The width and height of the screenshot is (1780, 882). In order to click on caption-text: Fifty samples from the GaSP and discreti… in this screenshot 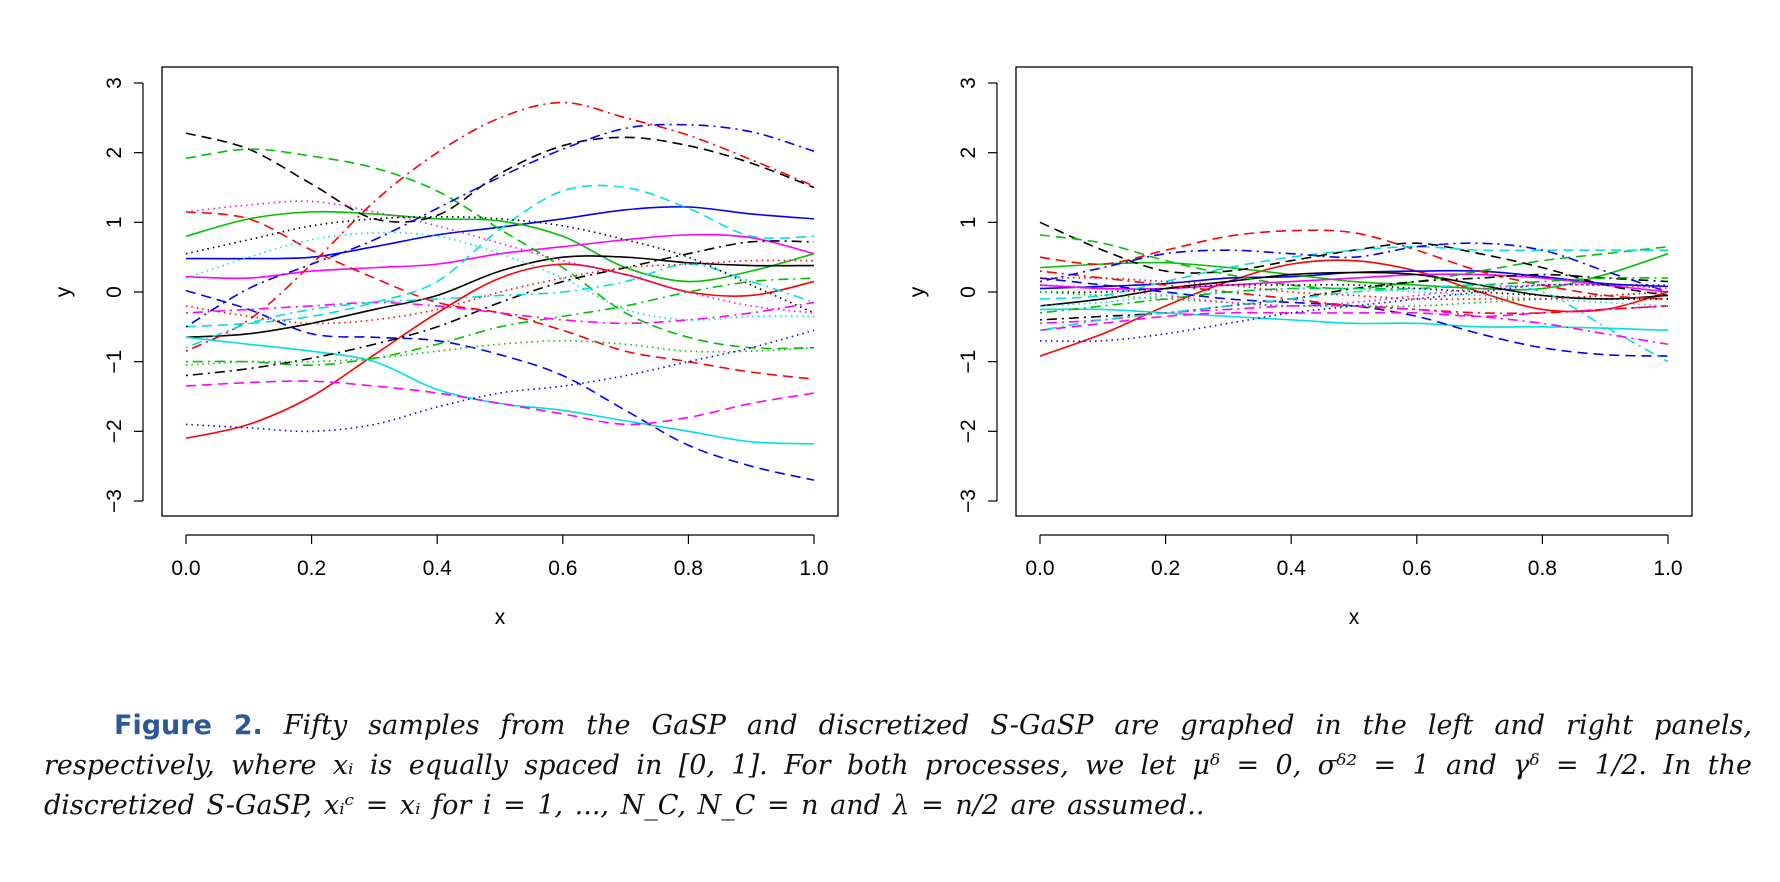, I will do `click(898, 765)`.